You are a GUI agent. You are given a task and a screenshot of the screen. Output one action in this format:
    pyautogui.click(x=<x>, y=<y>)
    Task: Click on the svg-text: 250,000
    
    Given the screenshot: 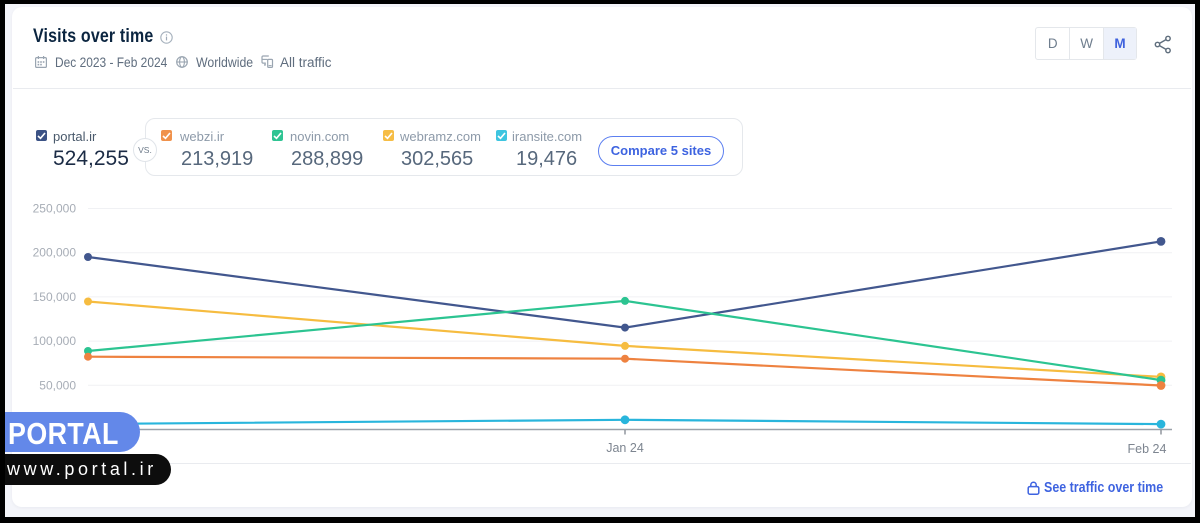 What is the action you would take?
    pyautogui.click(x=55, y=209)
    